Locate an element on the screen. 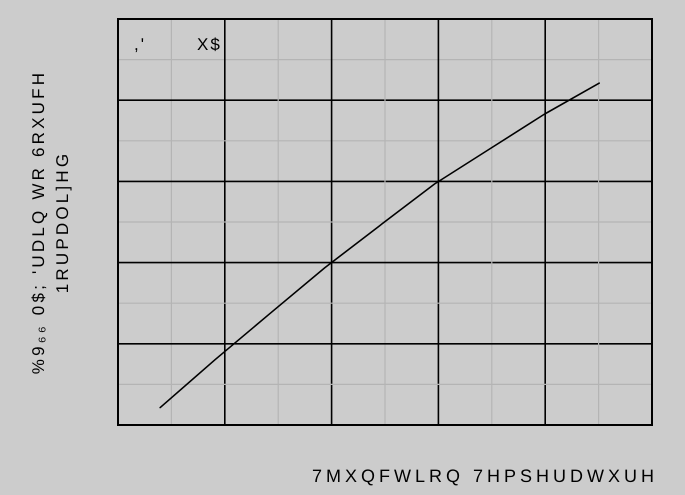 The width and height of the screenshot is (685, 495). y-axis-title: %9₆₆ 0$; 'UDLQ WR 6RXUFH 1RUPDOL]HG is located at coordinates (50, 222).